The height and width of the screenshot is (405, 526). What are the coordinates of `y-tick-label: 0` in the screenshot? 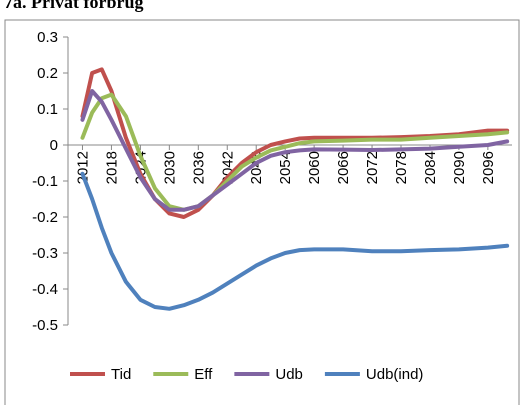 It's located at (54, 145).